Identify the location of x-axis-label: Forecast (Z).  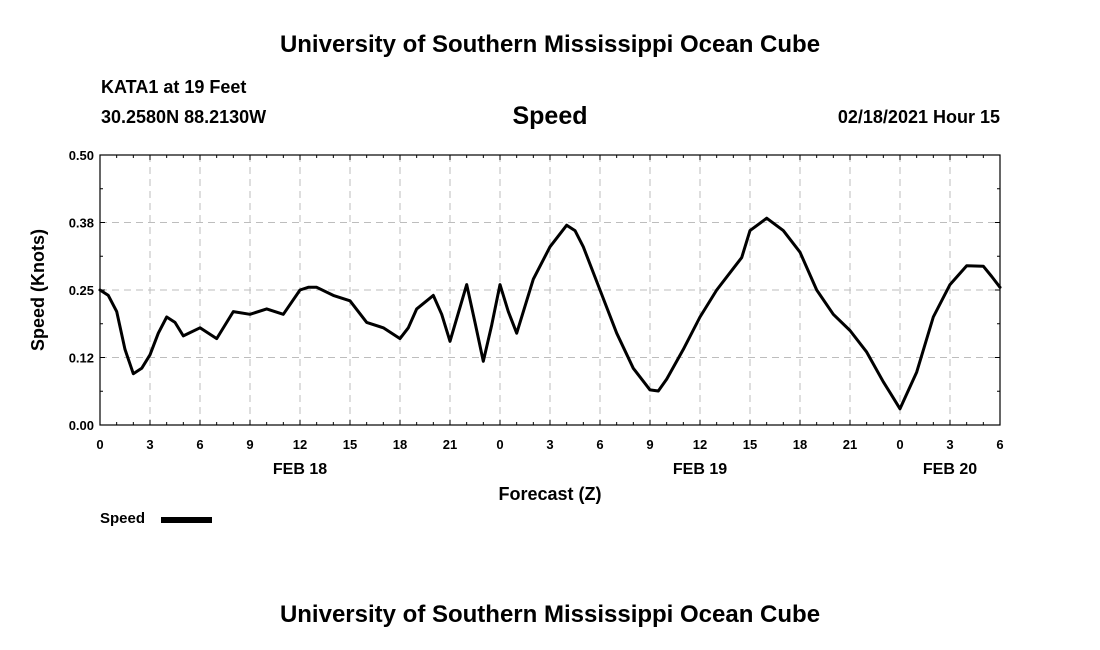
(549, 494).